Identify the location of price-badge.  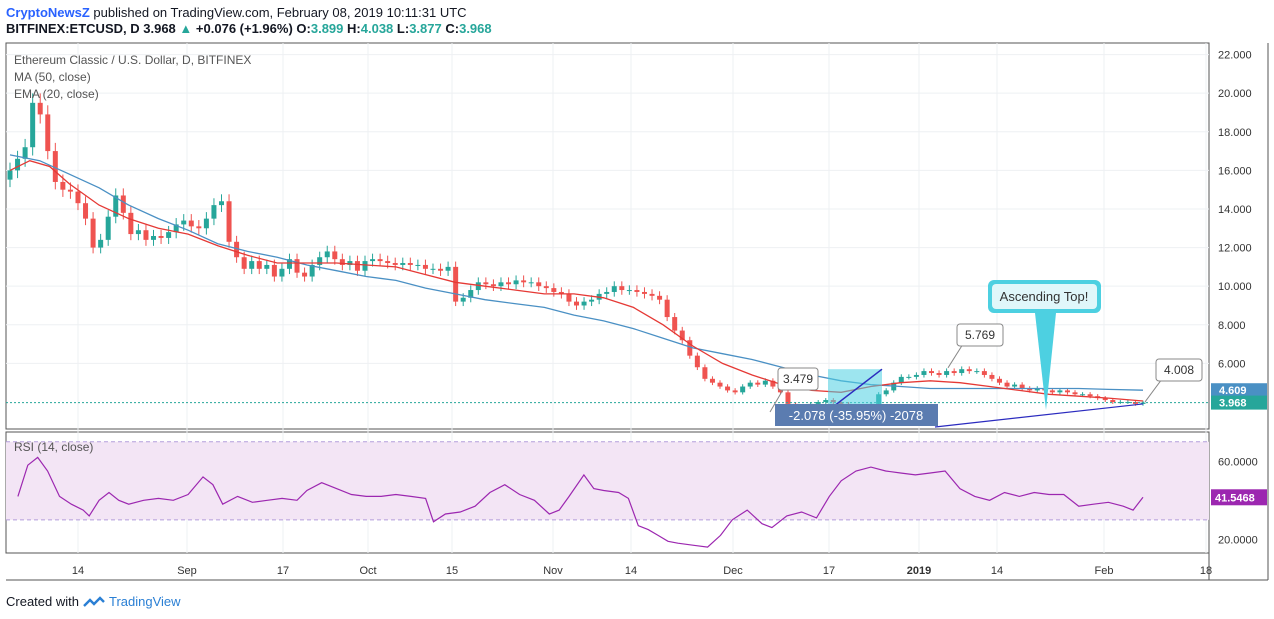
(1239, 402).